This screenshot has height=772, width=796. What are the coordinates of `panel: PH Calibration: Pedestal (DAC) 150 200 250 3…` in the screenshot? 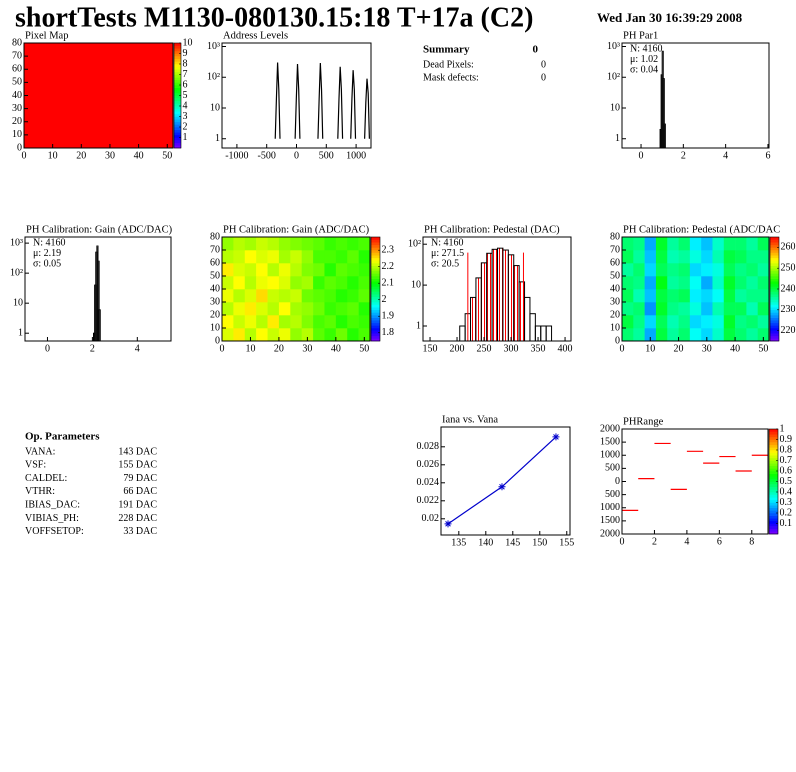 It's located at (490, 289).